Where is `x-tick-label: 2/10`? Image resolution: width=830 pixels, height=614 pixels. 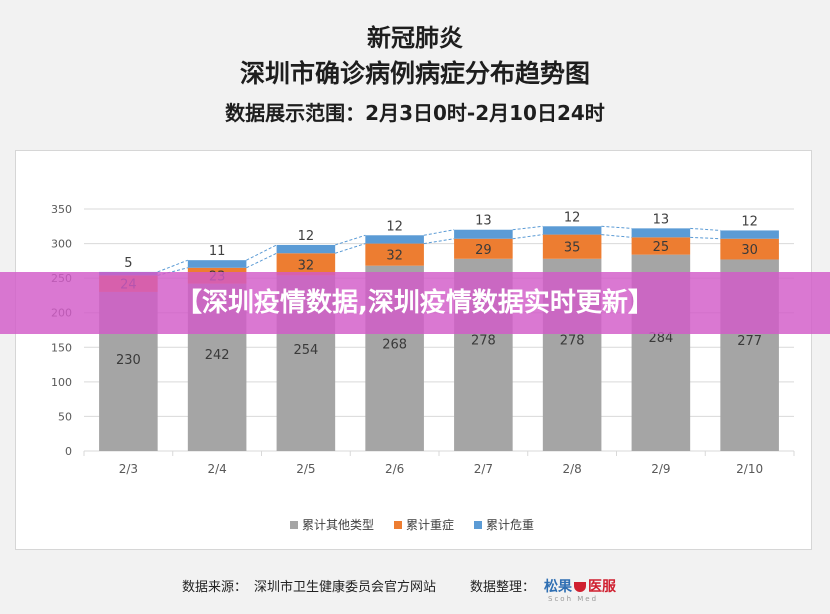
x-tick-label: 2/10 is located at coordinates (749, 469).